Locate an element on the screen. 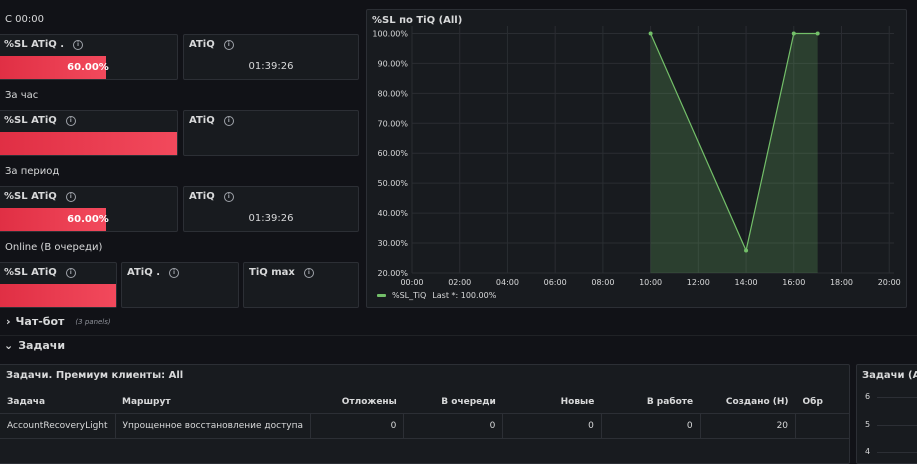 The width and height of the screenshot is (917, 464). chart-title: %SL по TiQ (All) is located at coordinates (417, 20).